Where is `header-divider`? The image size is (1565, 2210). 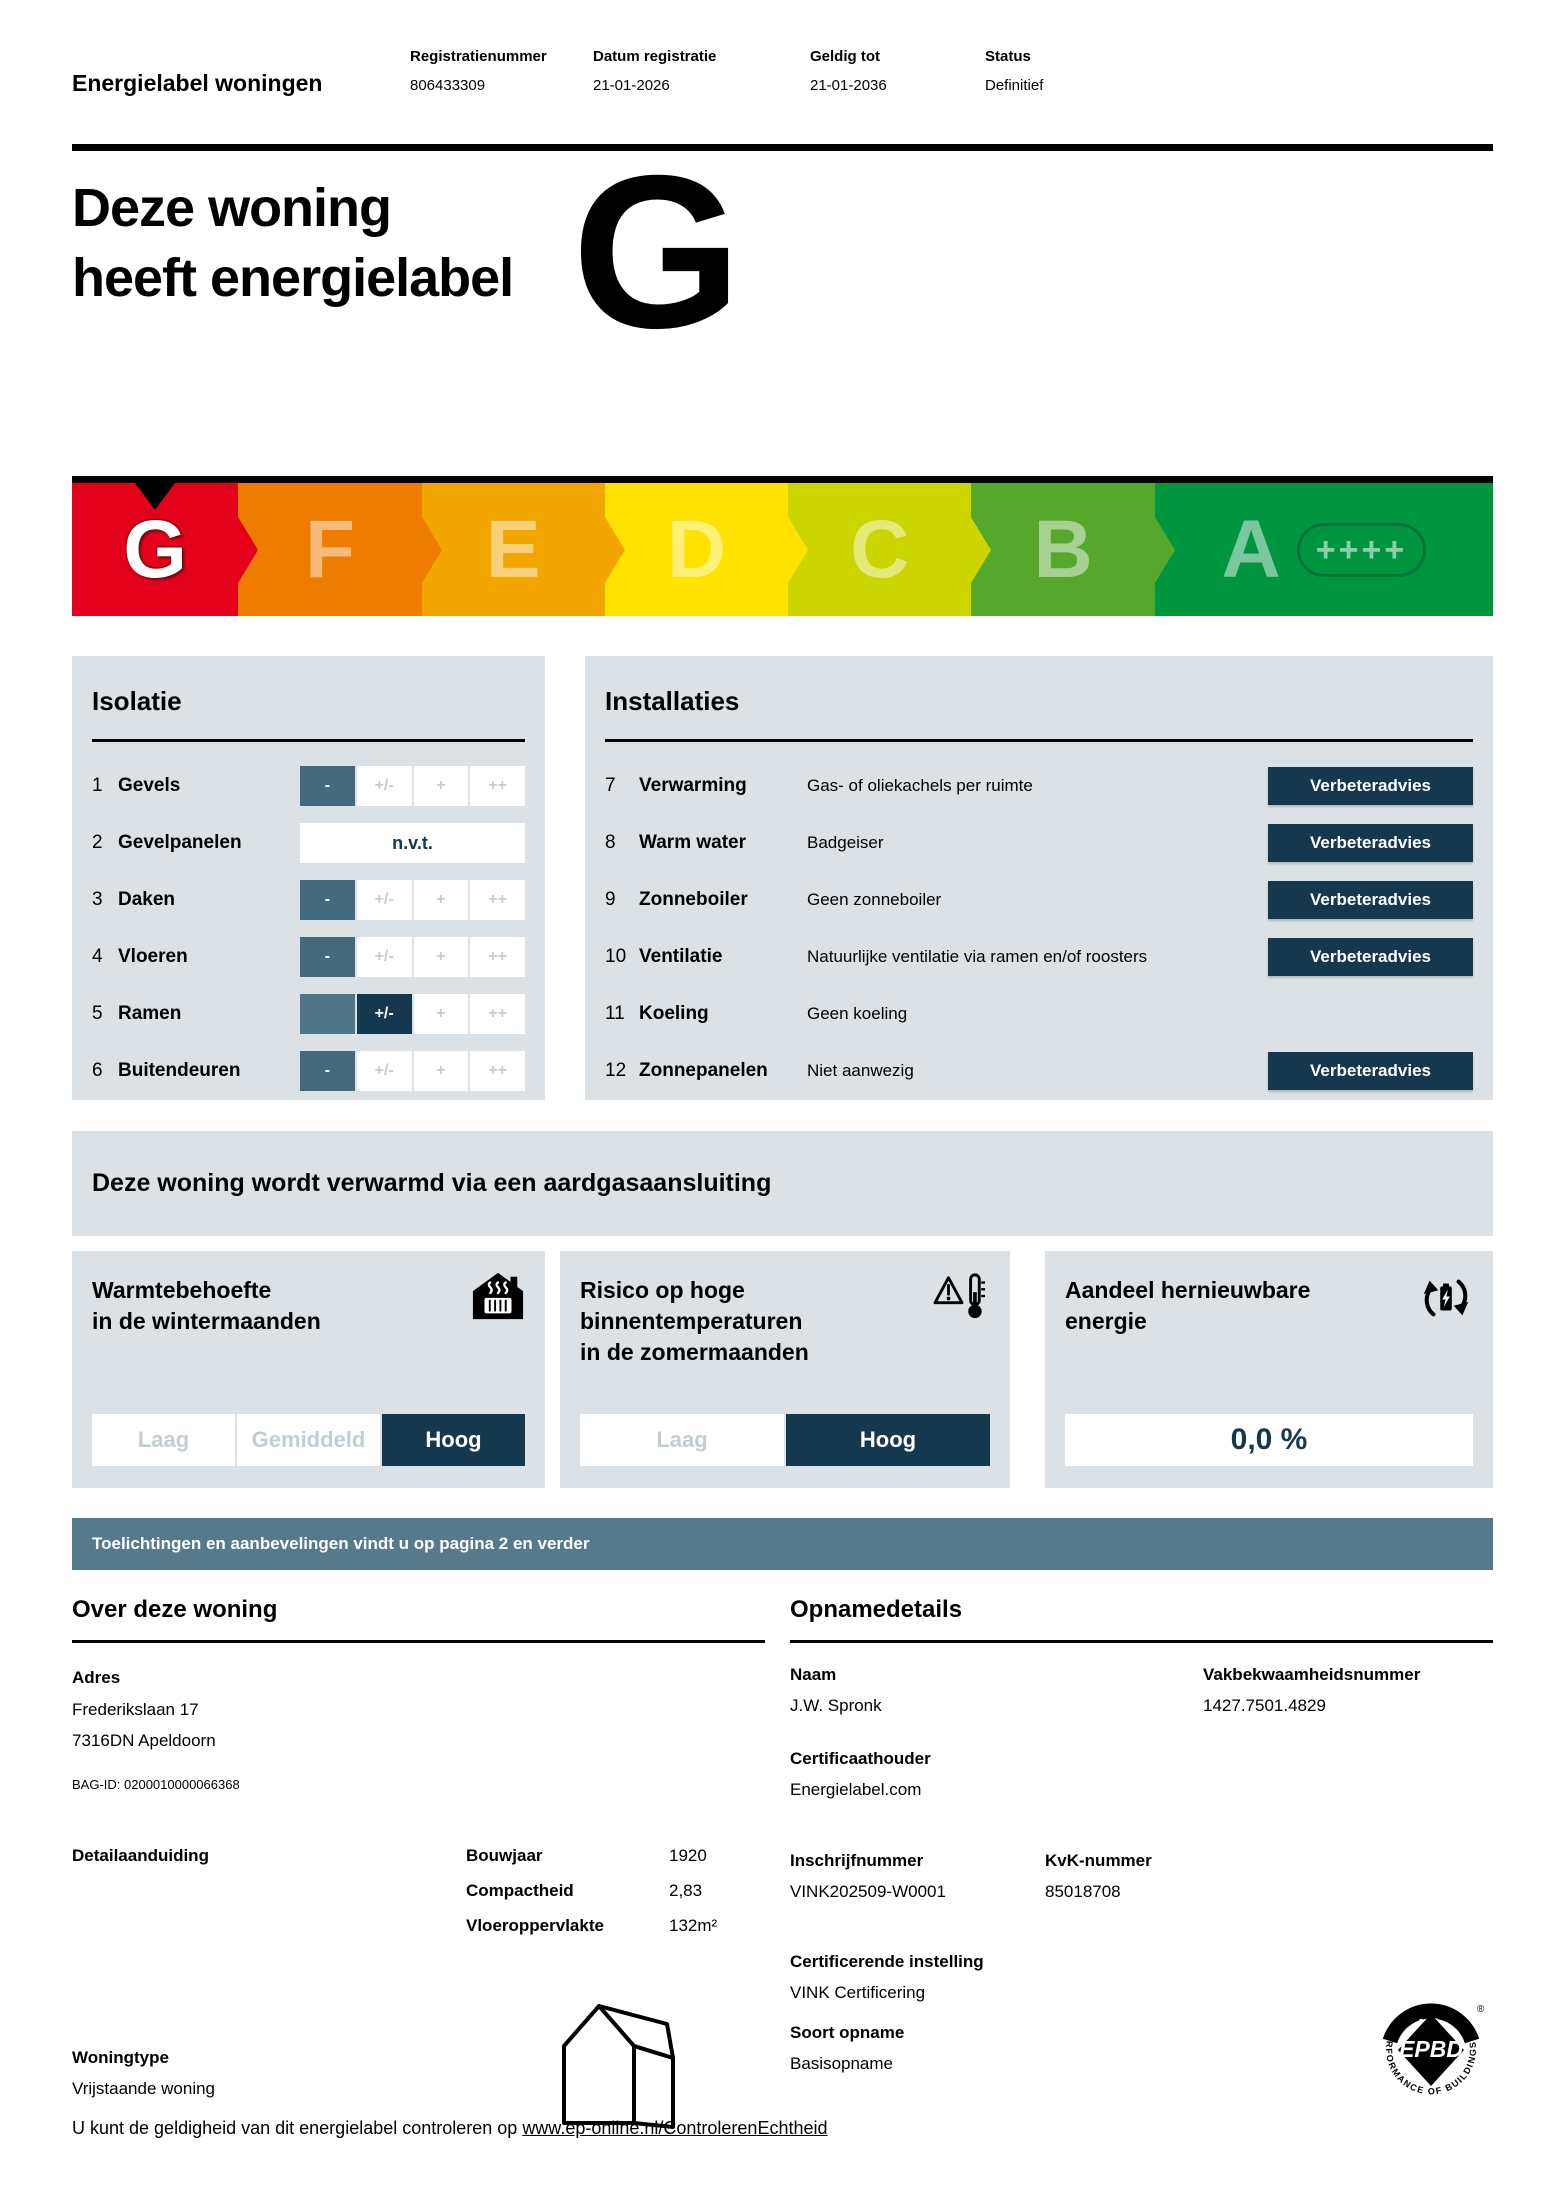 header-divider is located at coordinates (782, 147).